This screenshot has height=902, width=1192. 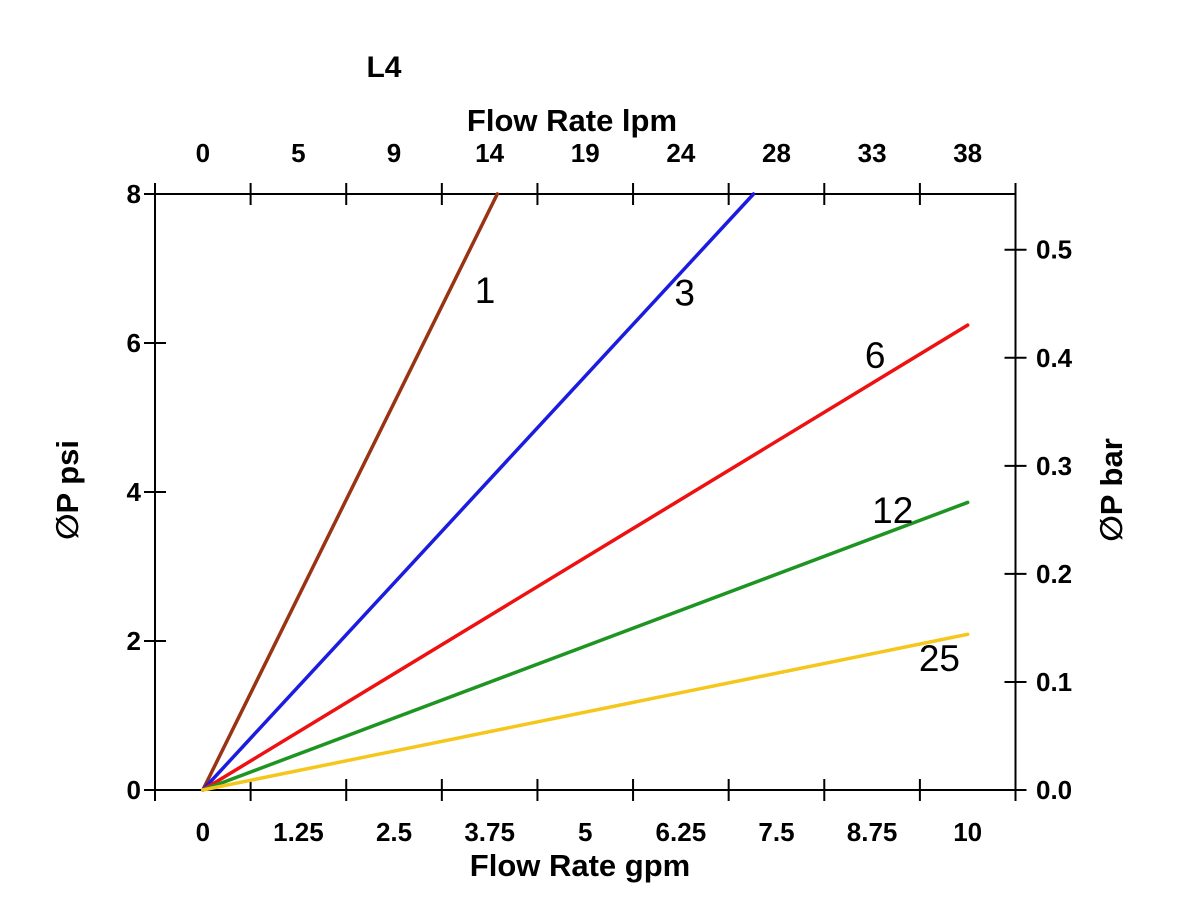 I want to click on left-tick-label: 4, so click(x=134, y=492).